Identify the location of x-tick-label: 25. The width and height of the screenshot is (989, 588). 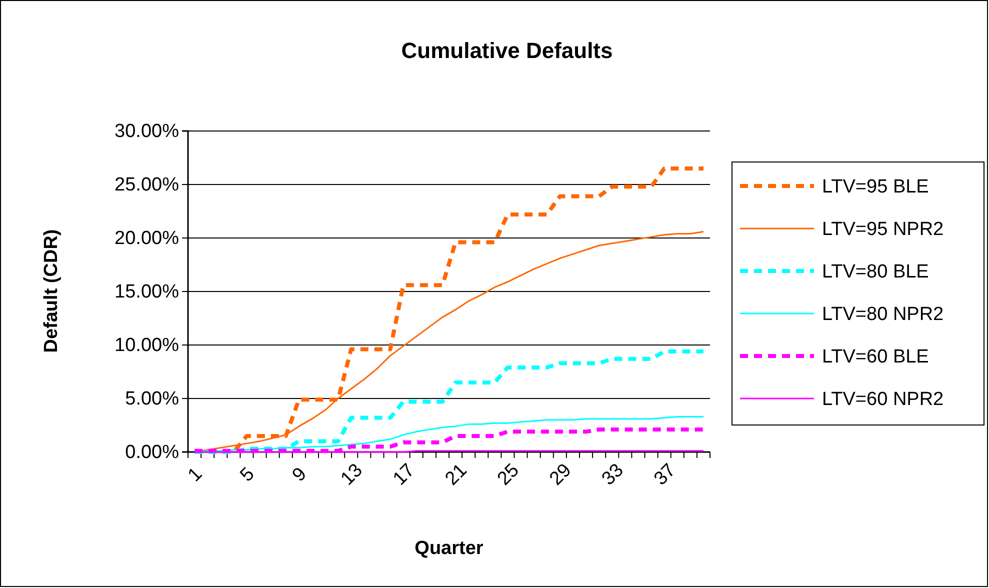
(509, 475).